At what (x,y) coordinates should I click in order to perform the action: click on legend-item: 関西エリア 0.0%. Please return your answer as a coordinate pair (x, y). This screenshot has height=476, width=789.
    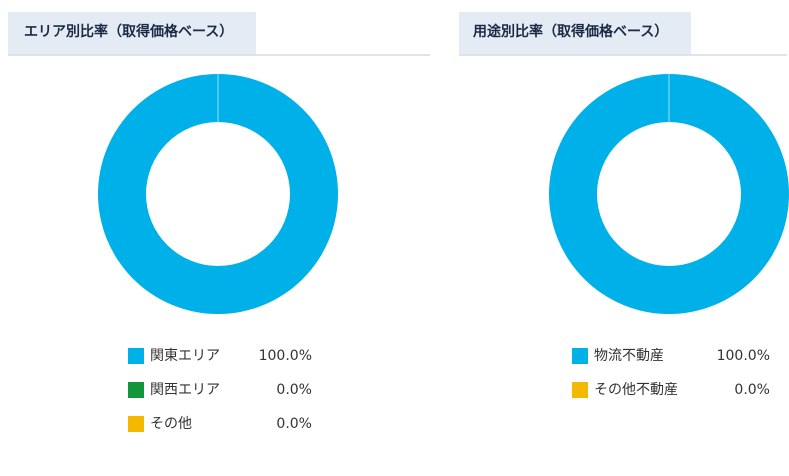
    Looking at the image, I should click on (220, 397).